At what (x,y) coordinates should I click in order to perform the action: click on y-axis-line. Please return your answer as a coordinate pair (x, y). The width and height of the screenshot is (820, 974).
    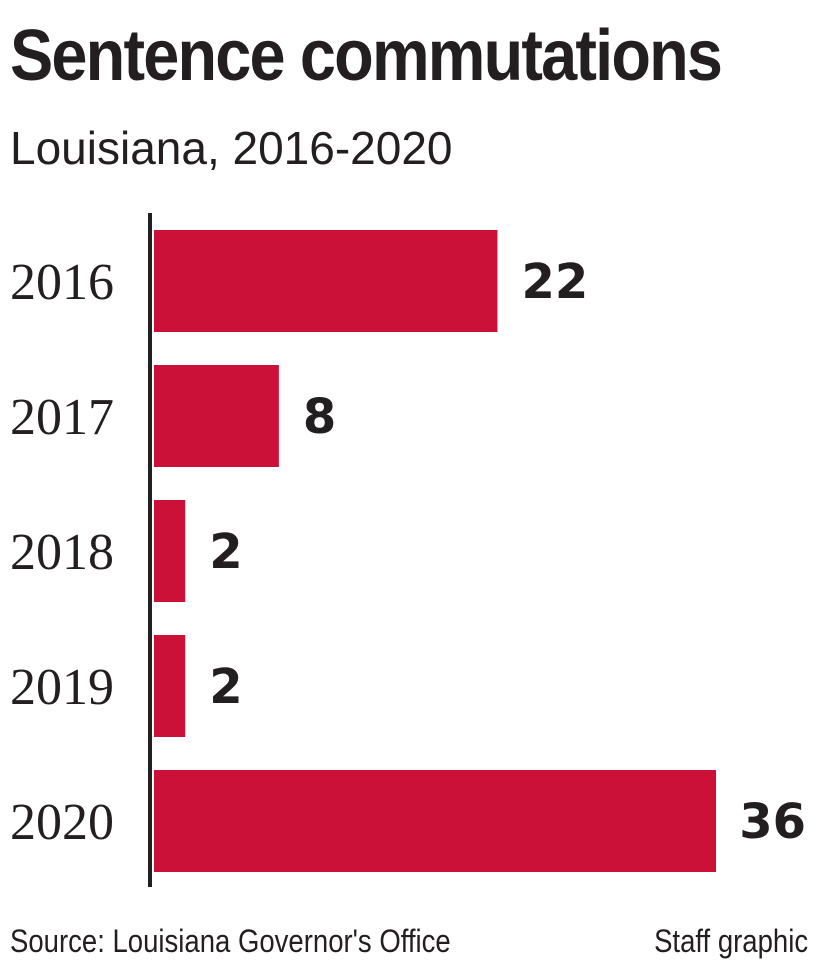
    Looking at the image, I should click on (150, 550).